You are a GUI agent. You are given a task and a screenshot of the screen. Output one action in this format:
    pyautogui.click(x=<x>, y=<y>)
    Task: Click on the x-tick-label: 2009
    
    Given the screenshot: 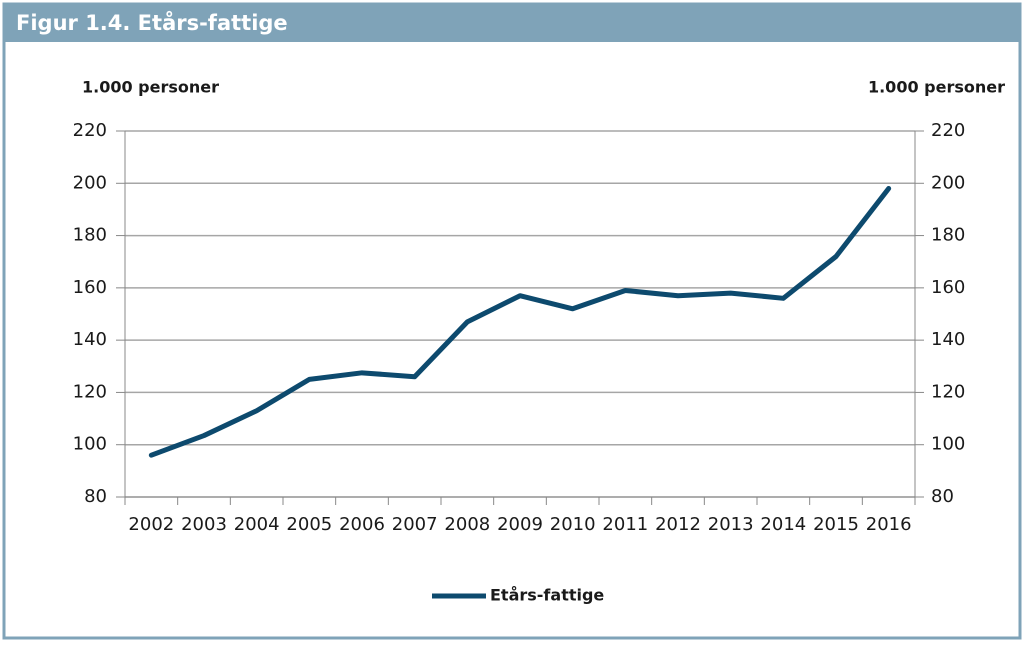 What is the action you would take?
    pyautogui.click(x=520, y=524)
    